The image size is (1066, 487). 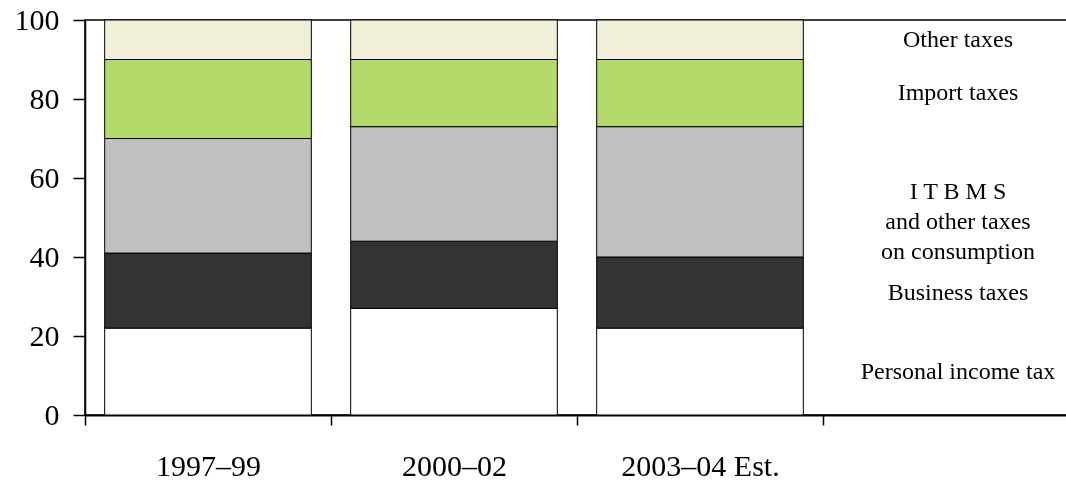 I want to click on x-tick-label: 1997–99, so click(x=208, y=465).